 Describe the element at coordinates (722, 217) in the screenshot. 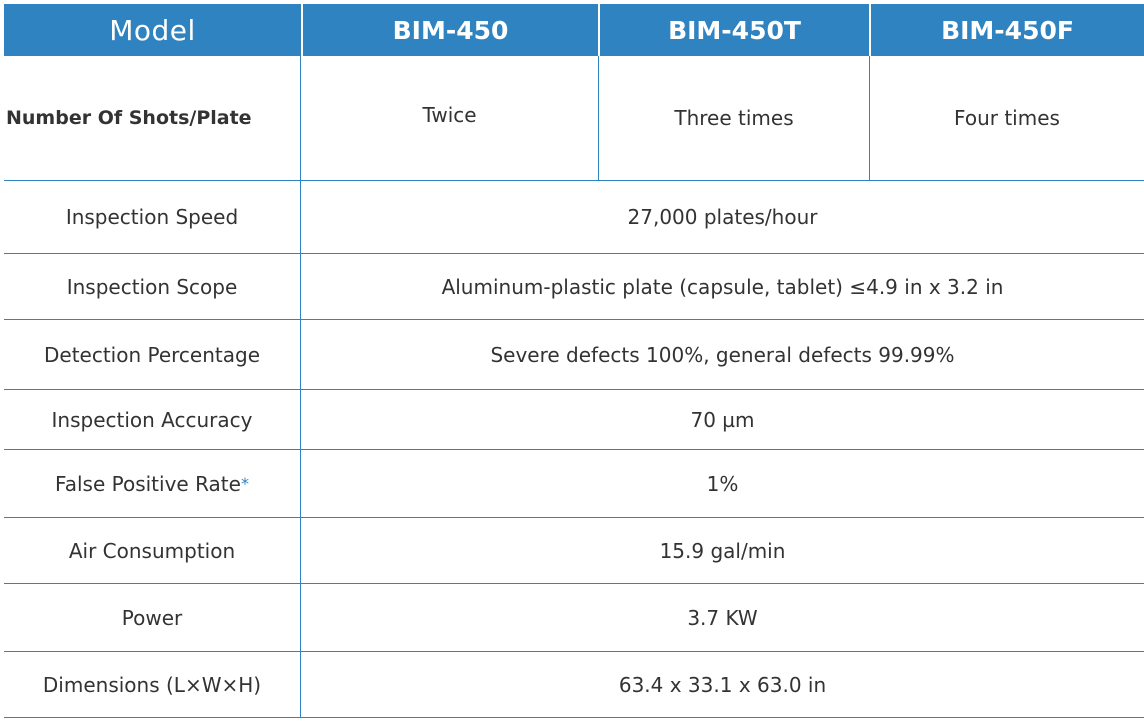

I see `row-value: 27,000 plates/hour` at that location.